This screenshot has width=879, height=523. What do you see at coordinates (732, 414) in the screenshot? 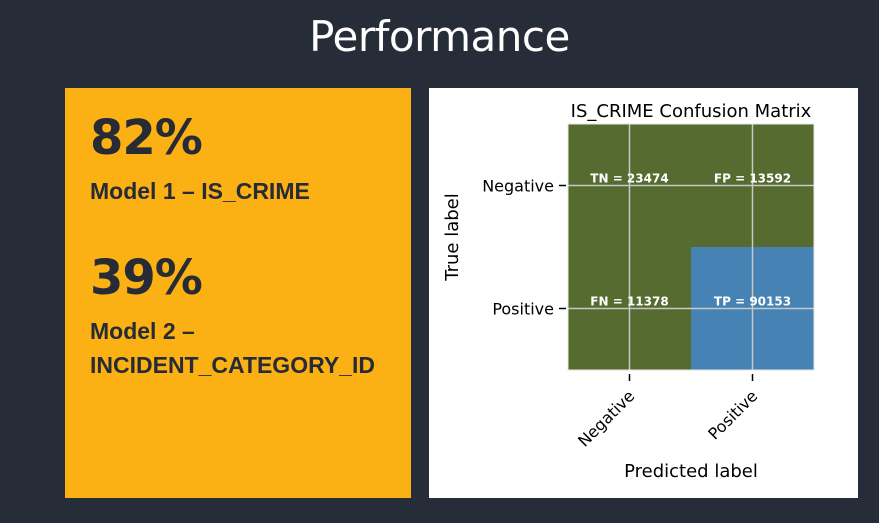
I see `x-tick-label-1: Positive` at bounding box center [732, 414].